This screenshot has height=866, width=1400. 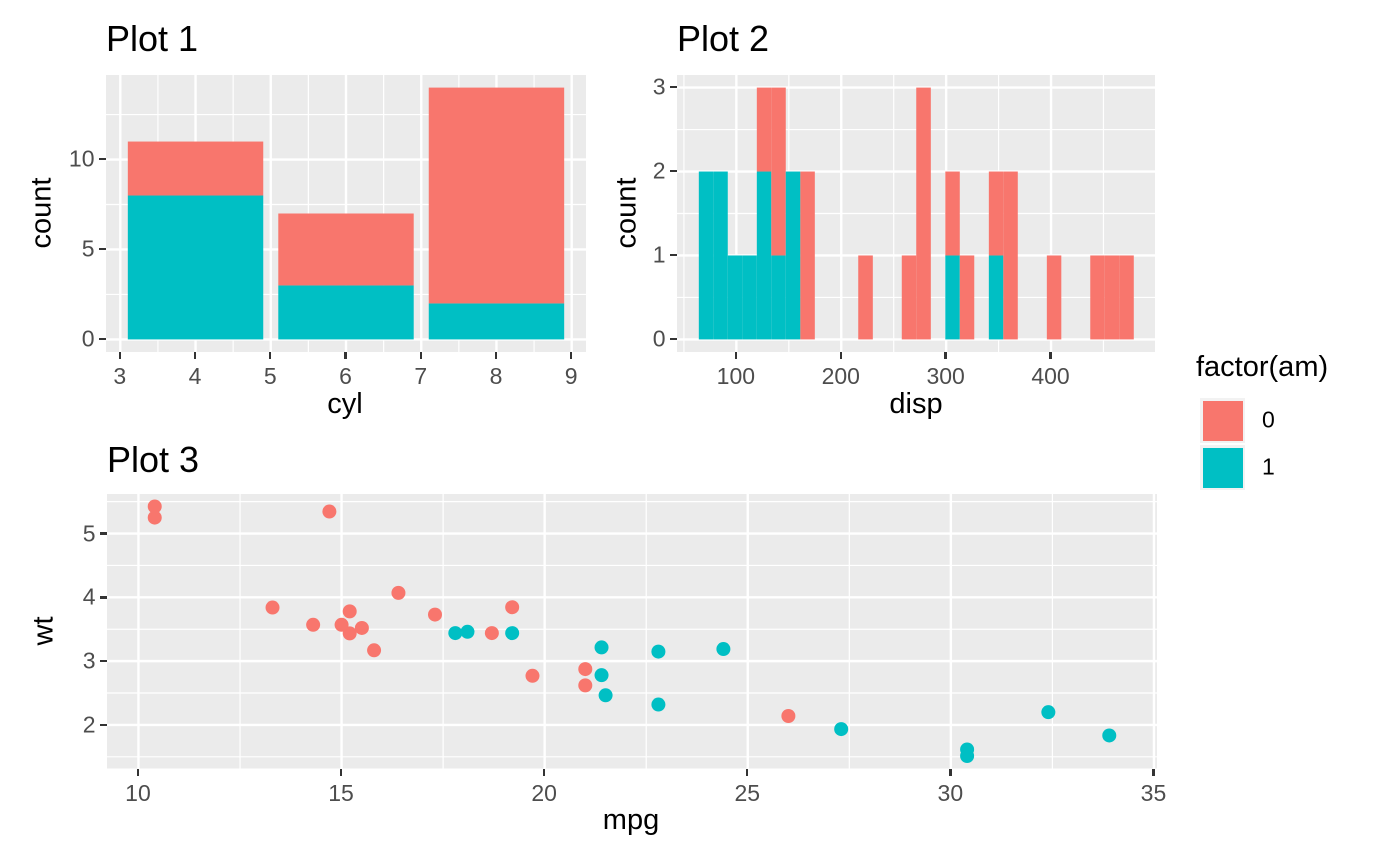 What do you see at coordinates (138, 792) in the screenshot?
I see `plot3-x-tick-label: 10` at bounding box center [138, 792].